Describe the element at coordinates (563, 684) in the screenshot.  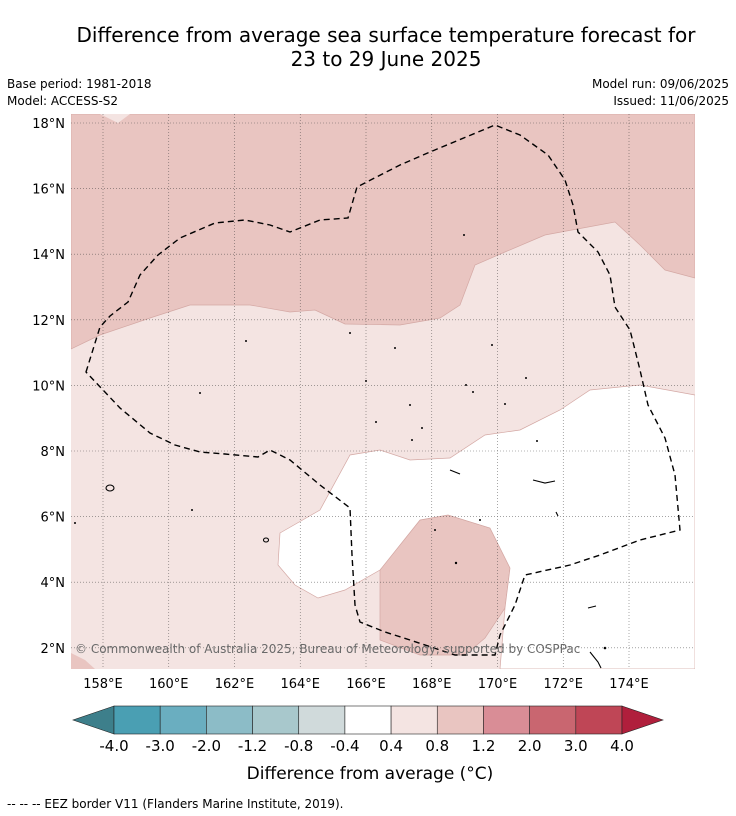
I see `lon-tick-label: 172°E` at that location.